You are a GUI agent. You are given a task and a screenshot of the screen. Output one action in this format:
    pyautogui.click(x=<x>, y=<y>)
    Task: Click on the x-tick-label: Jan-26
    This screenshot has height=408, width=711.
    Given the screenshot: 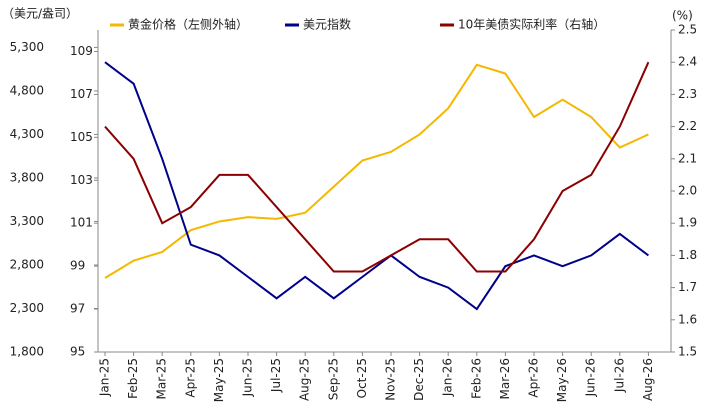 What is the action you would take?
    pyautogui.click(x=448, y=377)
    